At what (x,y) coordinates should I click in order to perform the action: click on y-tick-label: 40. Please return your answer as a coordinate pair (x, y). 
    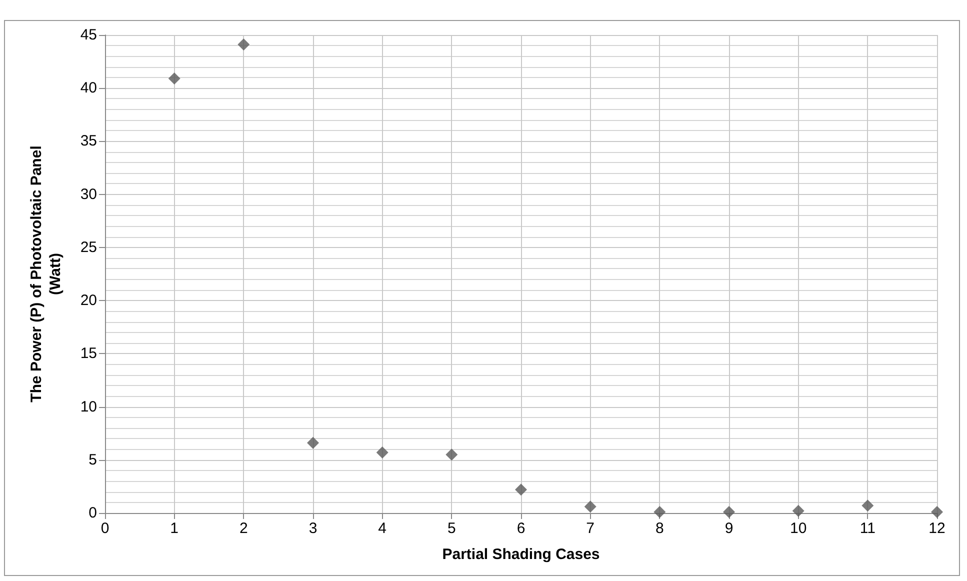
    Looking at the image, I should click on (88, 88).